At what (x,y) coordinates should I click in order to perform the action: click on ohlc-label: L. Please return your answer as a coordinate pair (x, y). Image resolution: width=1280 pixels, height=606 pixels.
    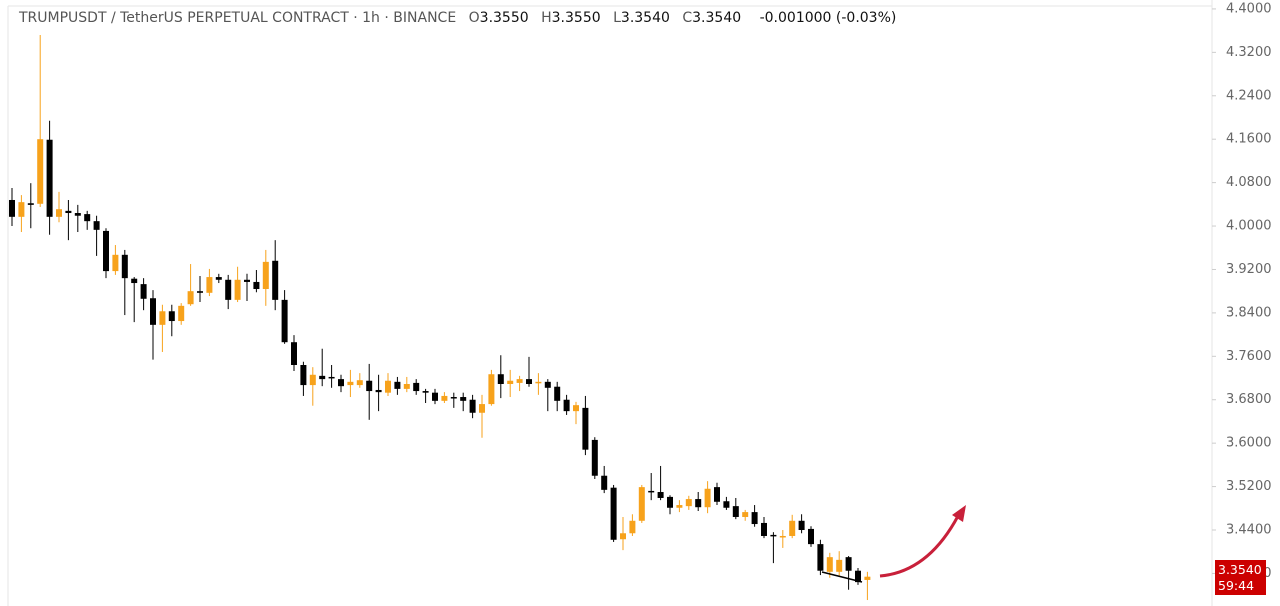
    Looking at the image, I should click on (617, 18).